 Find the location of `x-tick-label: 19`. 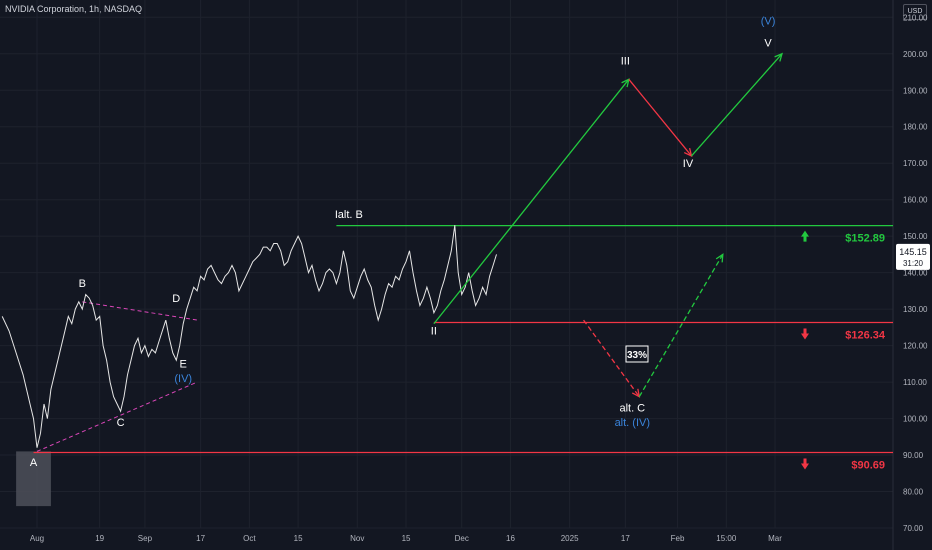

x-tick-label: 19 is located at coordinates (99, 538).